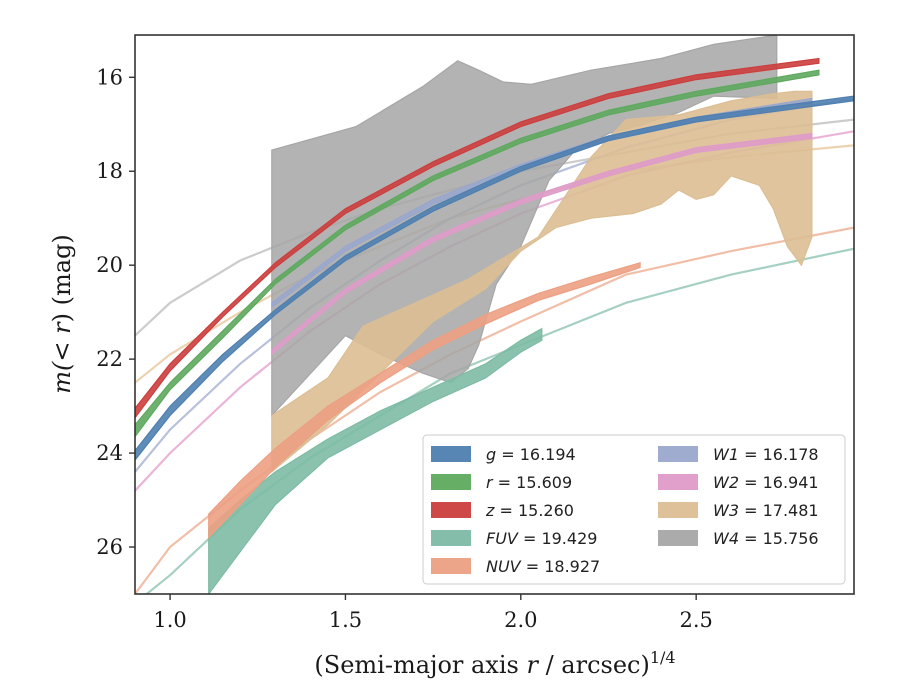 This screenshot has width=900, height=700. I want to click on legend-label-w1: W1 = 16.178, so click(766, 454).